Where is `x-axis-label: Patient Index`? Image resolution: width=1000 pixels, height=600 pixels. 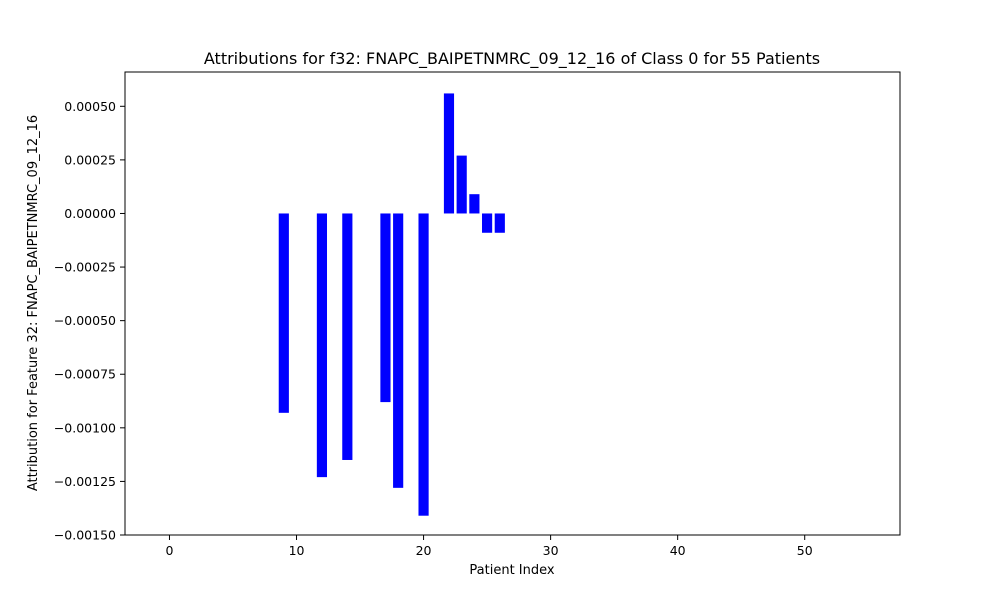
x-axis-label: Patient Index is located at coordinates (511, 570).